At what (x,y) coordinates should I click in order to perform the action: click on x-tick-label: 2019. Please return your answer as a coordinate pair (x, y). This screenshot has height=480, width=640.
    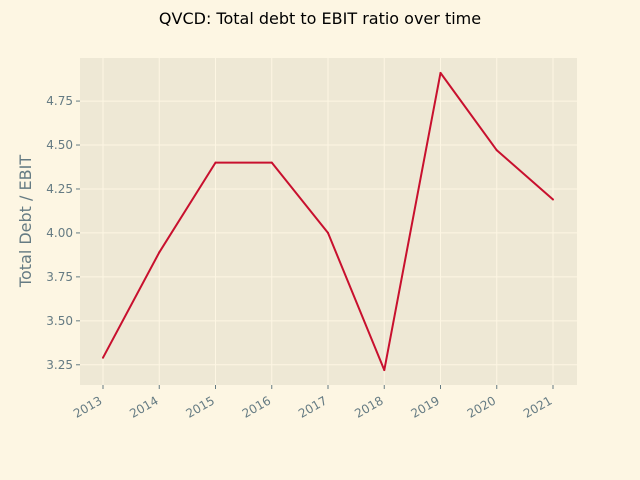
    Looking at the image, I should click on (425, 406).